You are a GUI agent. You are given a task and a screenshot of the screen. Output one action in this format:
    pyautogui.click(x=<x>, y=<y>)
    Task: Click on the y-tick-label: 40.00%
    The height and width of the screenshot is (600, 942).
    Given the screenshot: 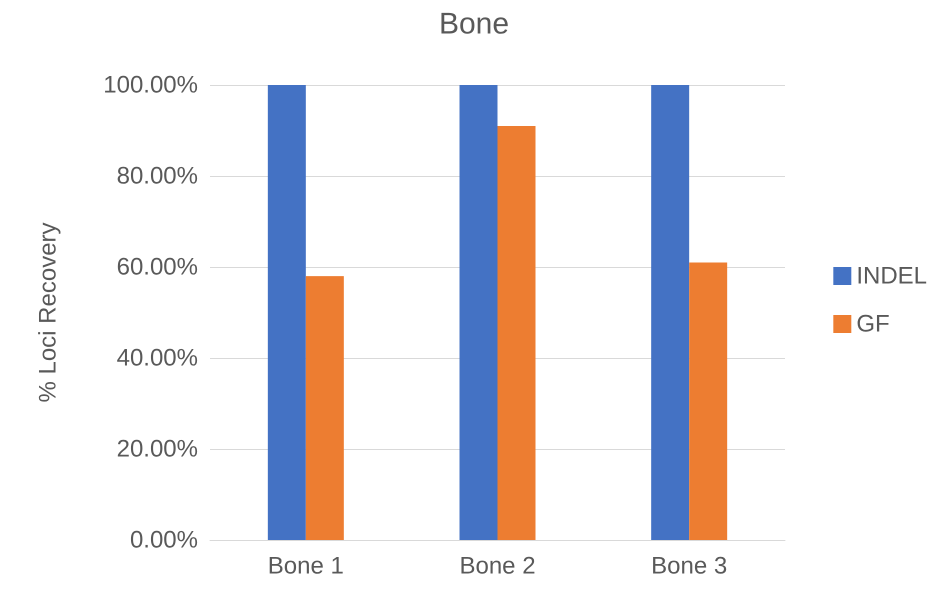 What is the action you would take?
    pyautogui.click(x=157, y=358)
    